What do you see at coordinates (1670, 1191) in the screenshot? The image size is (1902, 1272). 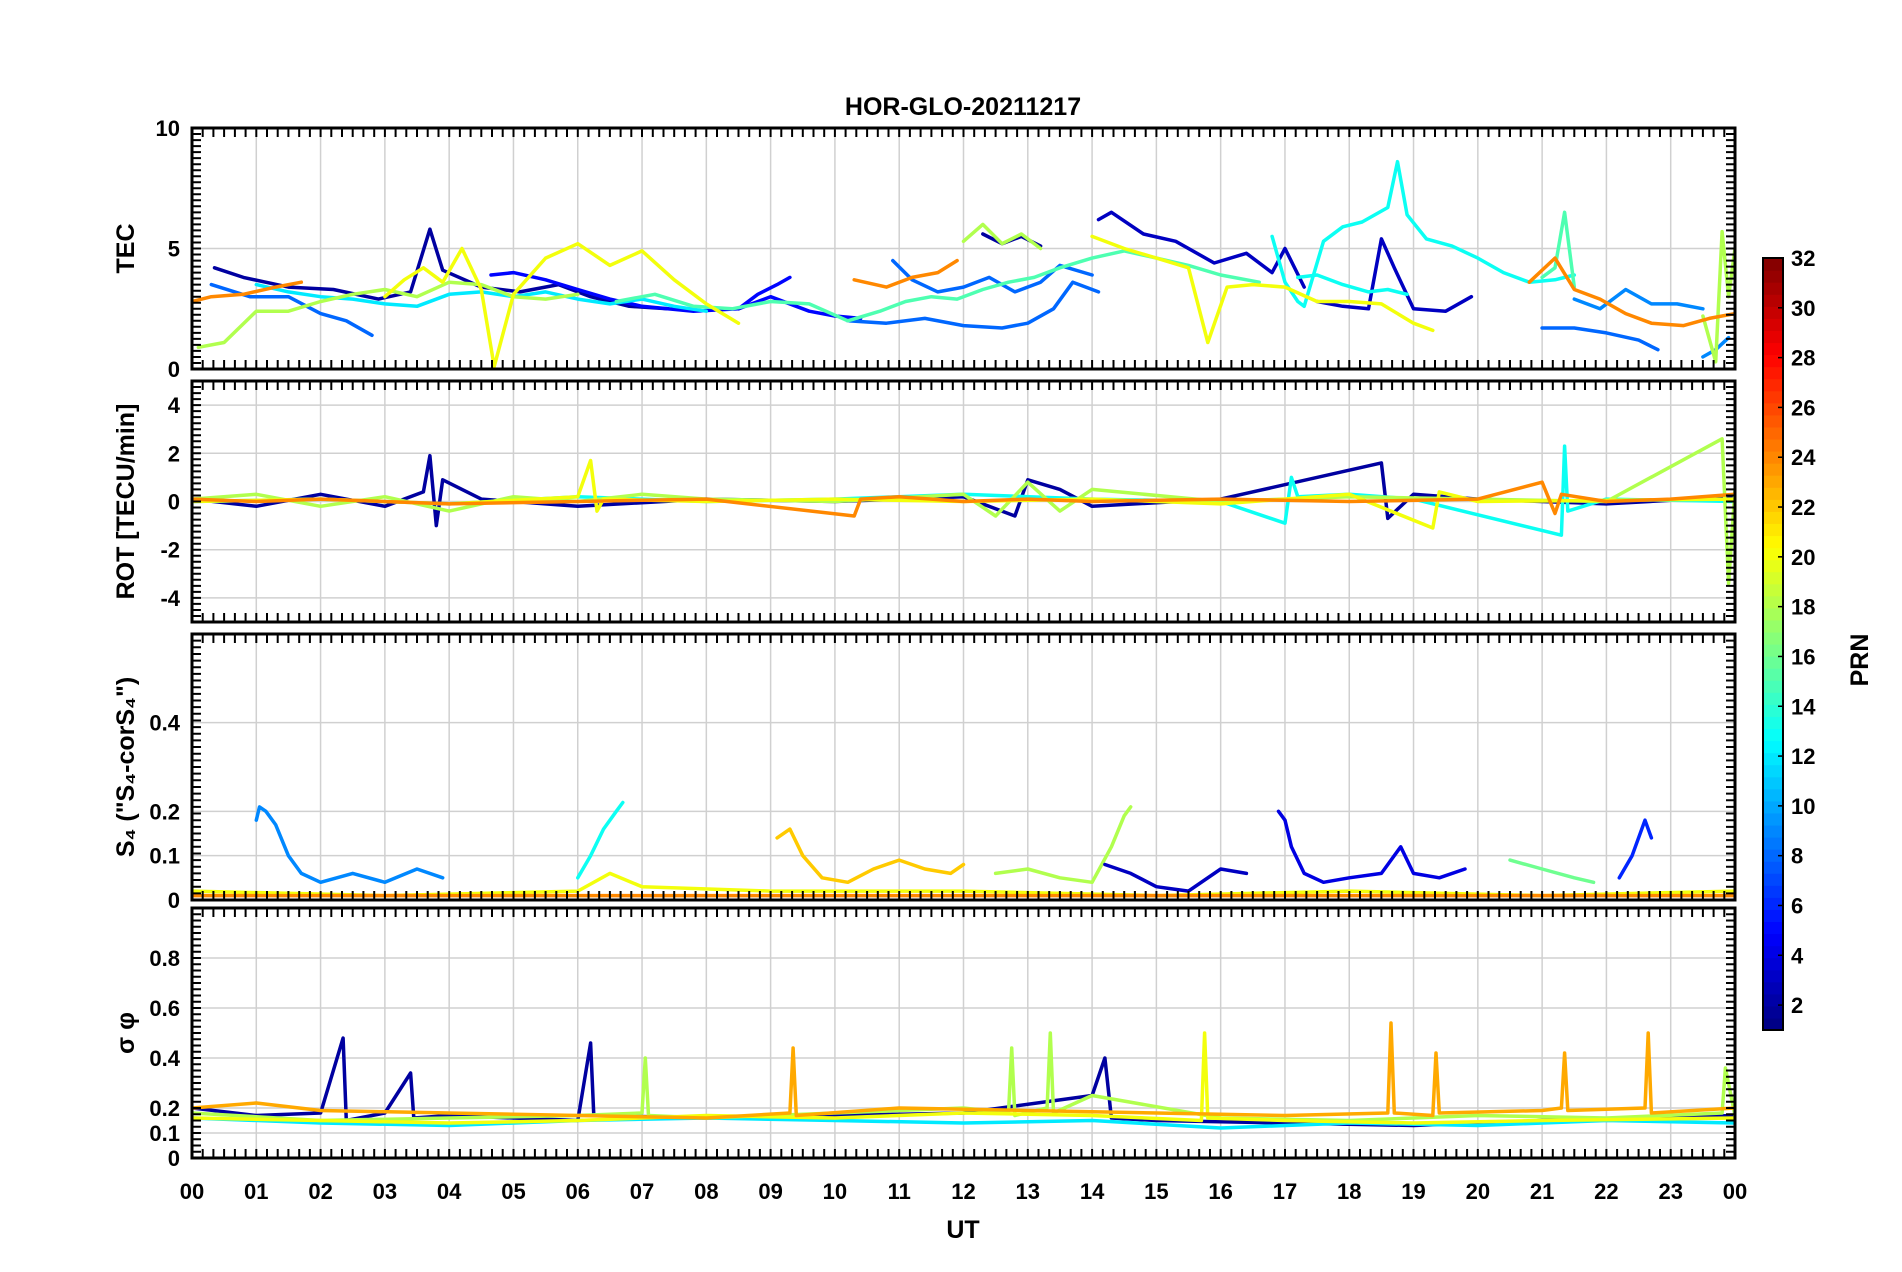 I see `x-tick-label: 23` at bounding box center [1670, 1191].